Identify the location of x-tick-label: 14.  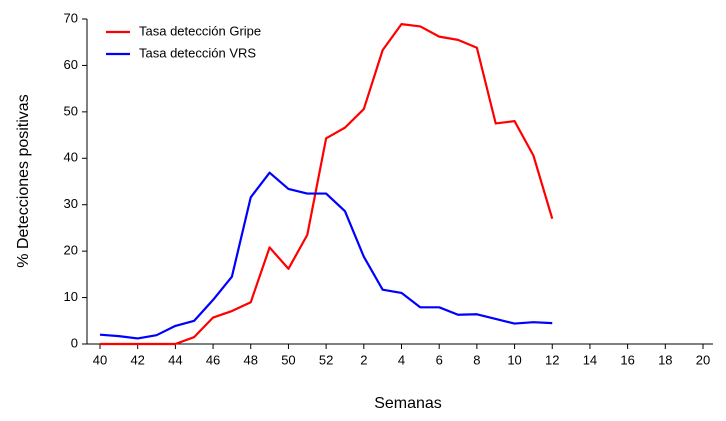
(590, 359).